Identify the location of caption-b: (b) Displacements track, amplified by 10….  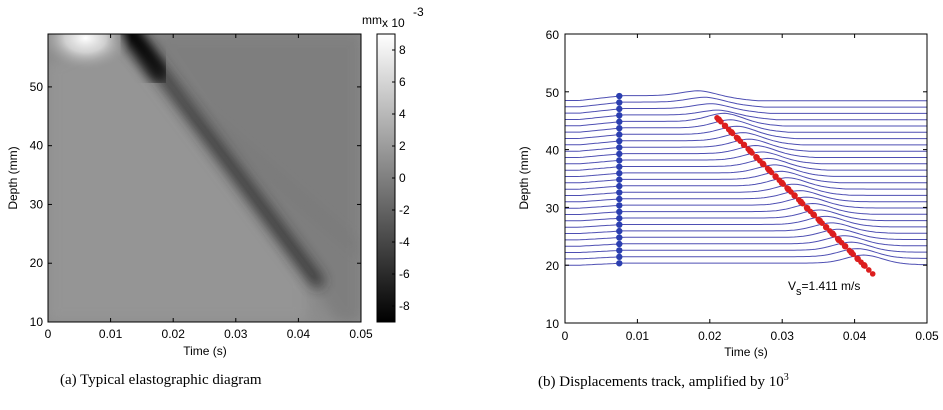
(663, 381).